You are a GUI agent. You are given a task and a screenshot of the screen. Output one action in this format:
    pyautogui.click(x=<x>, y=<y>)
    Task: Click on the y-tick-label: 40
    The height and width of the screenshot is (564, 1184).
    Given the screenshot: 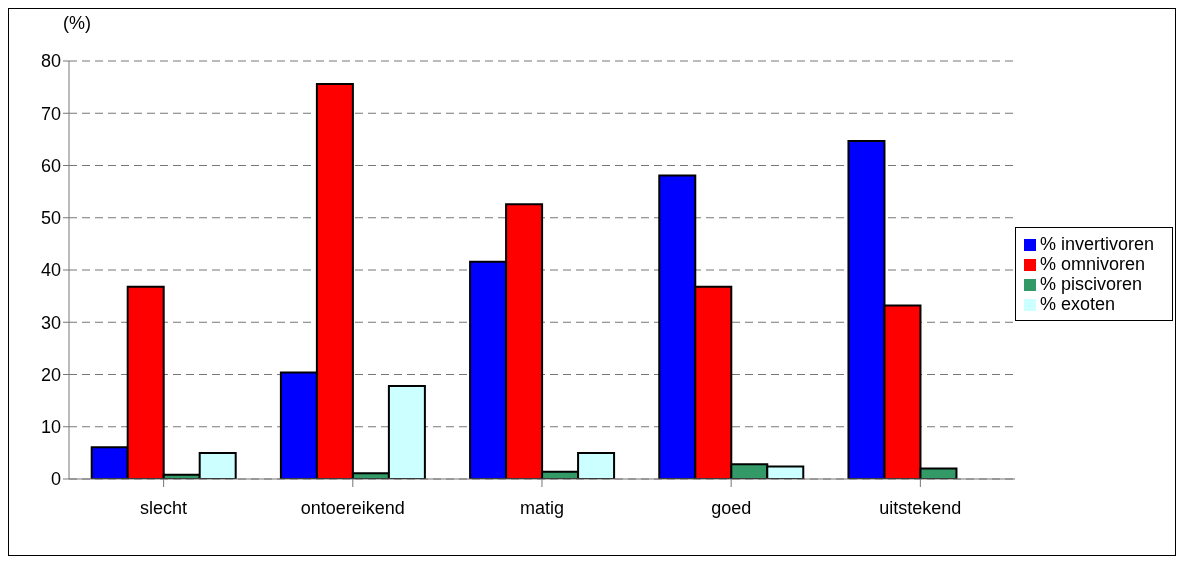 What is the action you would take?
    pyautogui.click(x=50, y=270)
    